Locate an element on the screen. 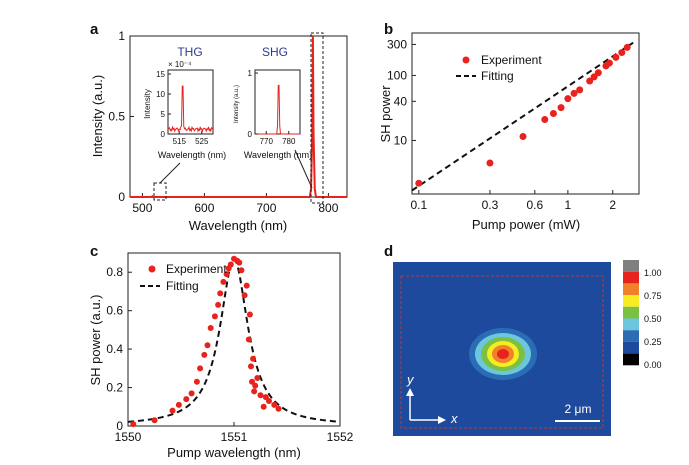 The width and height of the screenshot is (689, 465). panel-b-xlabel: Pump power (mW) is located at coordinates (526, 224).